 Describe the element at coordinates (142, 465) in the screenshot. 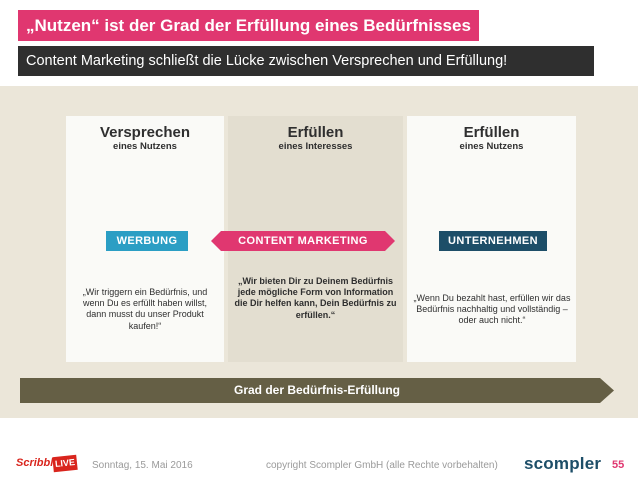

I see `footer-date: Sonntag, 15. Mai 2016` at that location.